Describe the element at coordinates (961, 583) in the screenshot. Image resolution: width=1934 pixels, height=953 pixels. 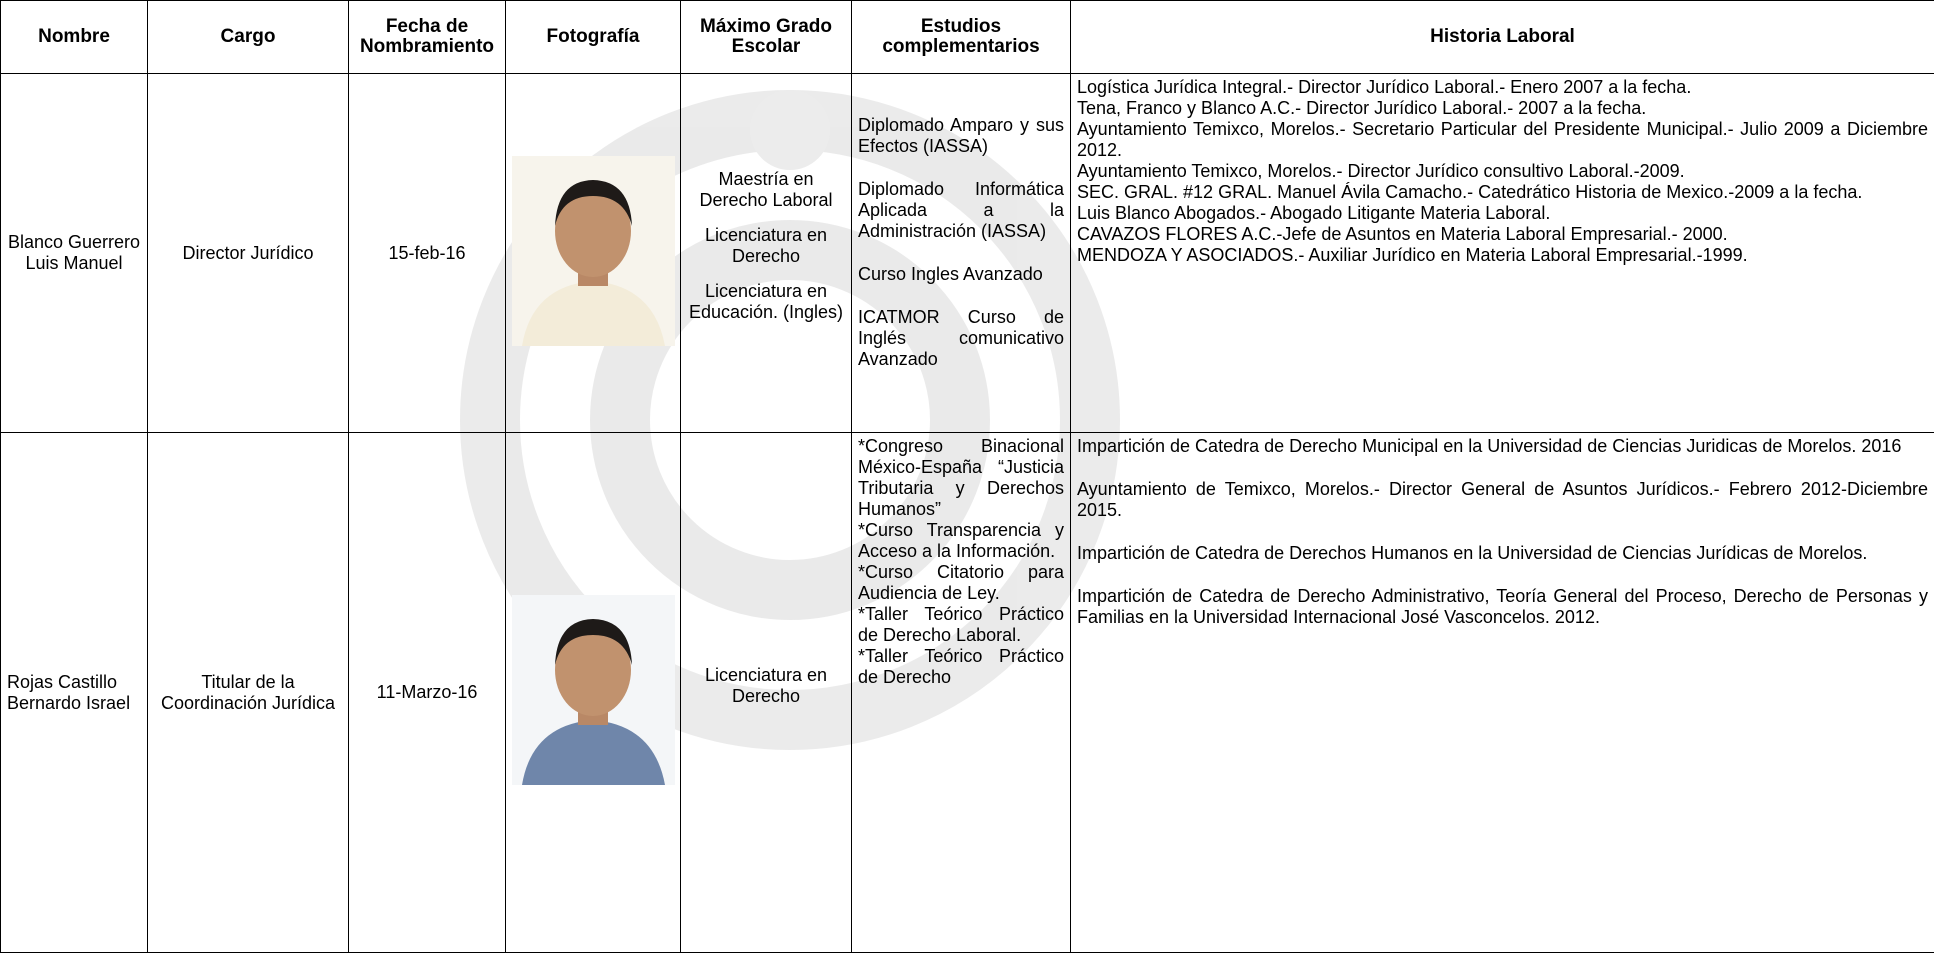
I see `study: *Curso Citatorio para Audiencia de Ley.` at that location.